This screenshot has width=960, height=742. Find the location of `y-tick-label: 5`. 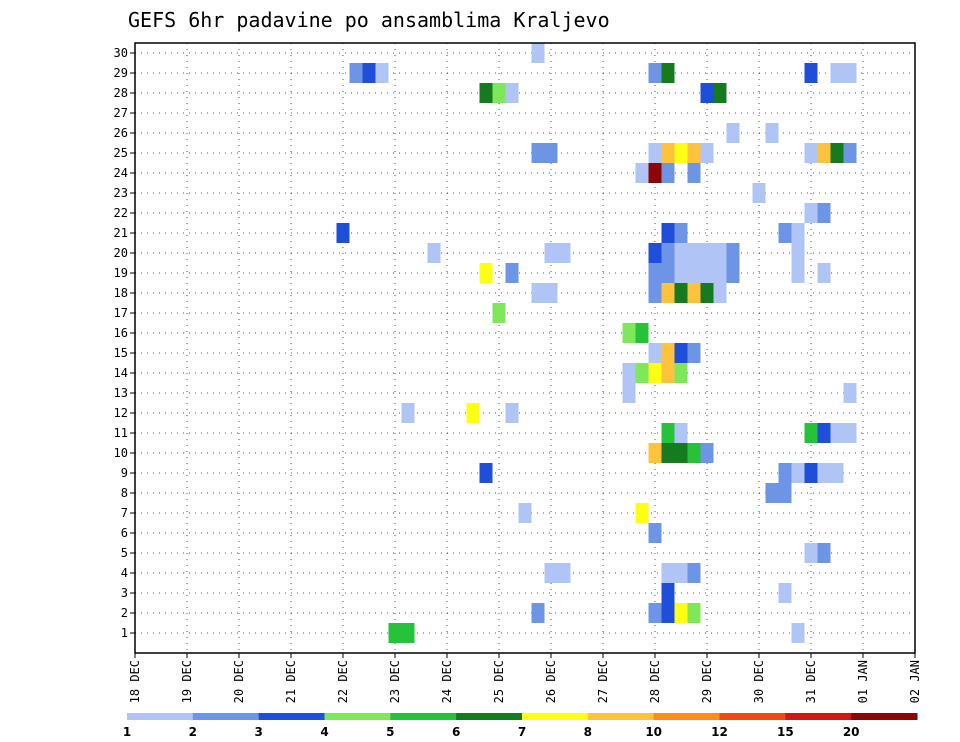

y-tick-label: 5 is located at coordinates (124, 553).